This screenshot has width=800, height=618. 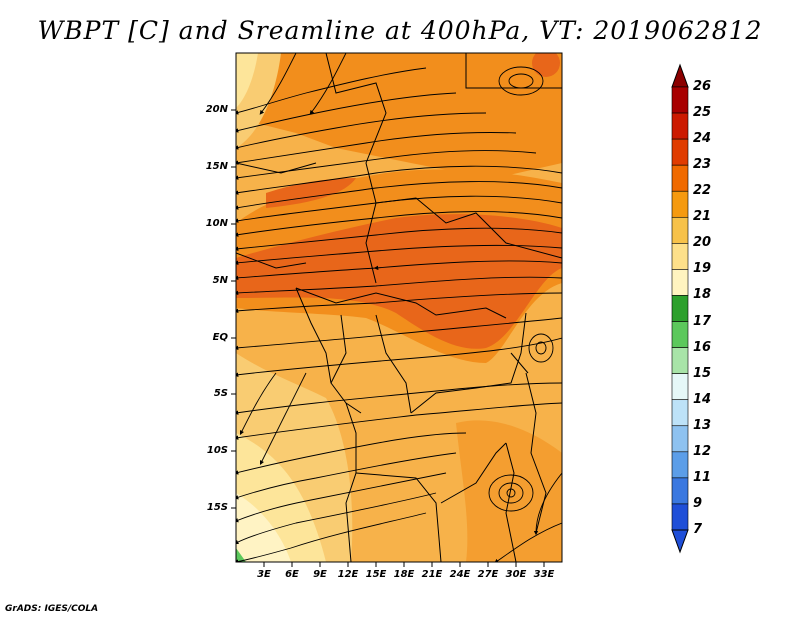 I want to click on lat-label: 15N, so click(x=216, y=166).